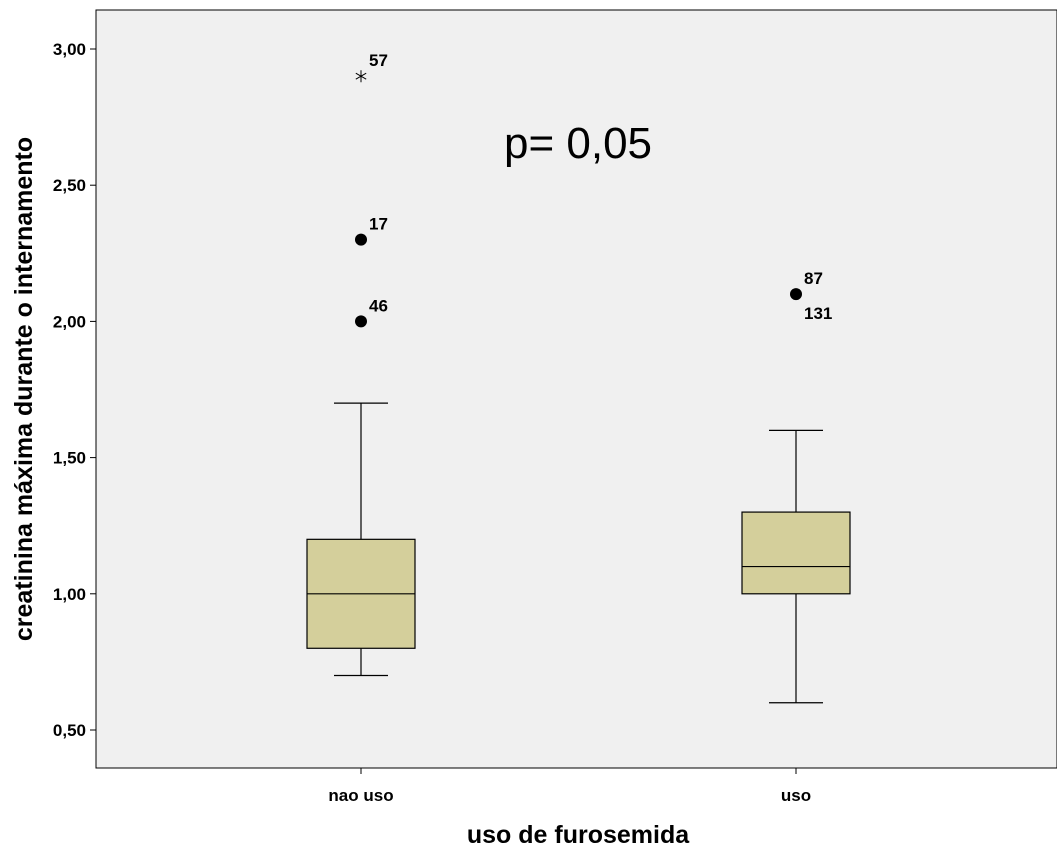 The image size is (1057, 851). What do you see at coordinates (578, 143) in the screenshot?
I see `p-value-annotation: p= 0,05` at bounding box center [578, 143].